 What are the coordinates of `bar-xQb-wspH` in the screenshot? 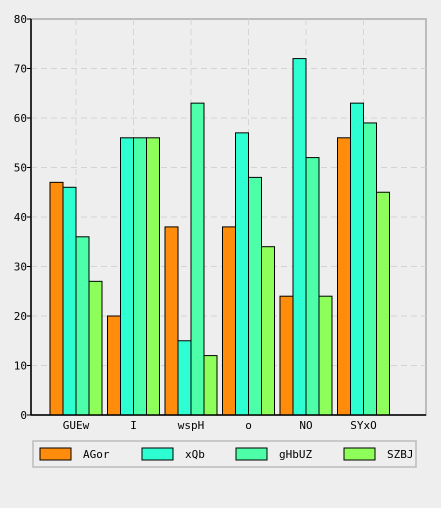 It's located at (184, 378).